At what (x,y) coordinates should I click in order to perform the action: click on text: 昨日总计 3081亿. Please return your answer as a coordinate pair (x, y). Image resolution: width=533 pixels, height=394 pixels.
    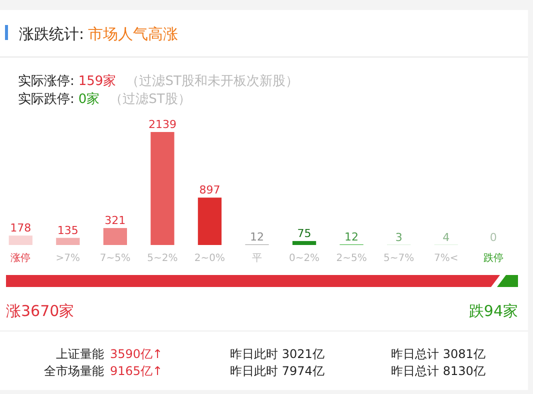
    Looking at the image, I should click on (438, 354).